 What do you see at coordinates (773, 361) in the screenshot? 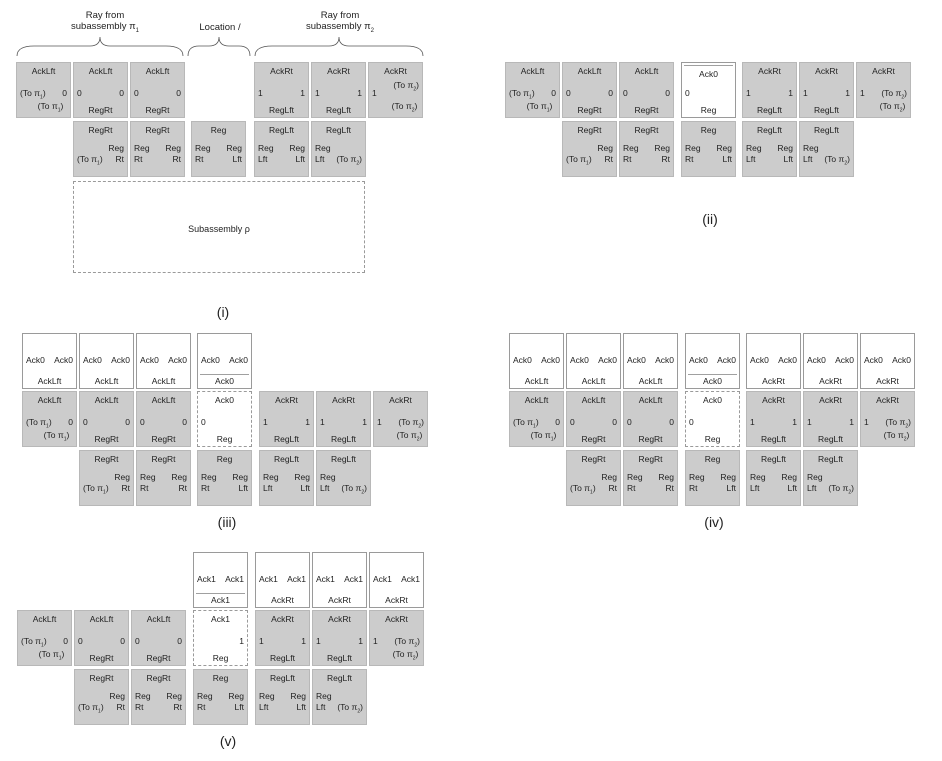
I see `tile-ack0-pair-4: Ack0 Ack0 AckRt` at bounding box center [773, 361].